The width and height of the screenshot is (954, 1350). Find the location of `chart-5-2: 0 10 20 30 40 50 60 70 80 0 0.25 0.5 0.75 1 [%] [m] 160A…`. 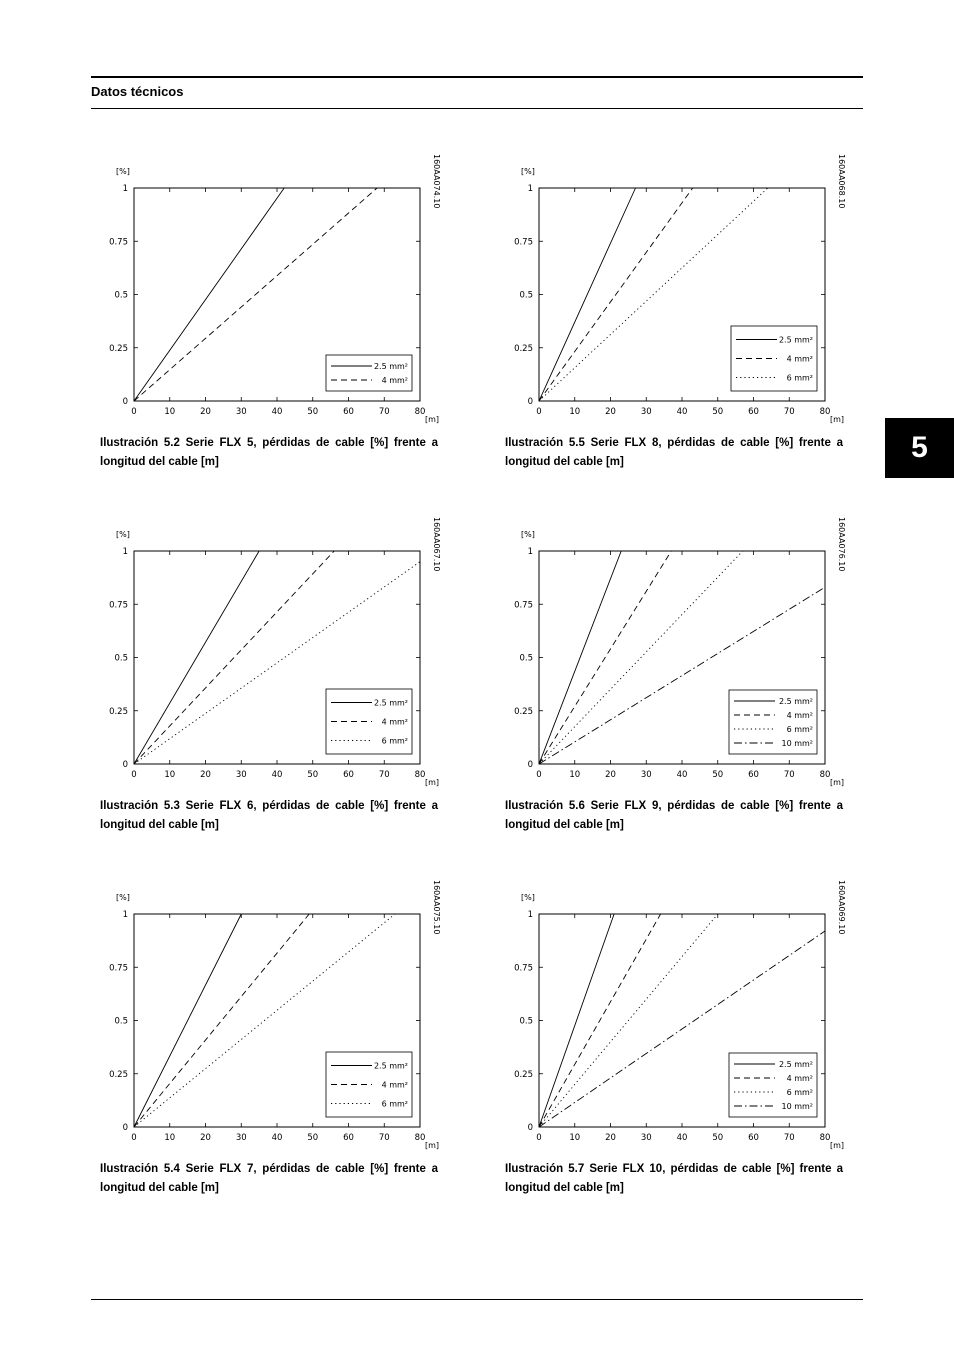

chart-5-2: 0 10 20 30 40 50 60 70 80 0 0.25 0.5 0.75 1 [%] [m] 160A… is located at coordinates (275, 289).